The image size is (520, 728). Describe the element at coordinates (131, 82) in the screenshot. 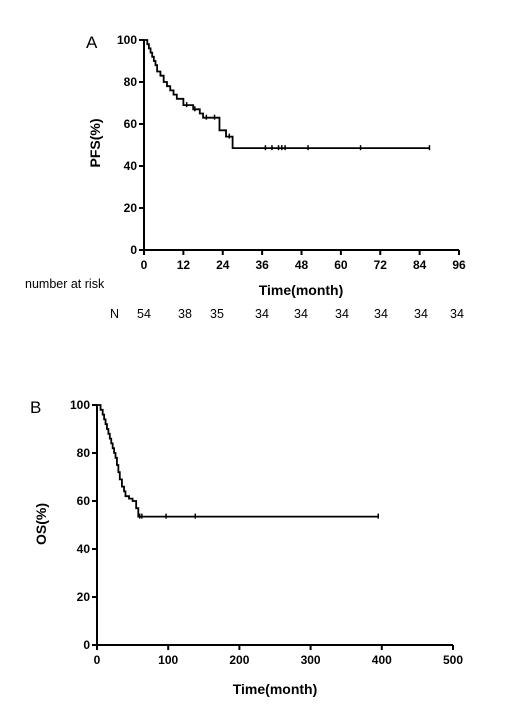

I see `panel-a-y-tick-label: 80` at that location.